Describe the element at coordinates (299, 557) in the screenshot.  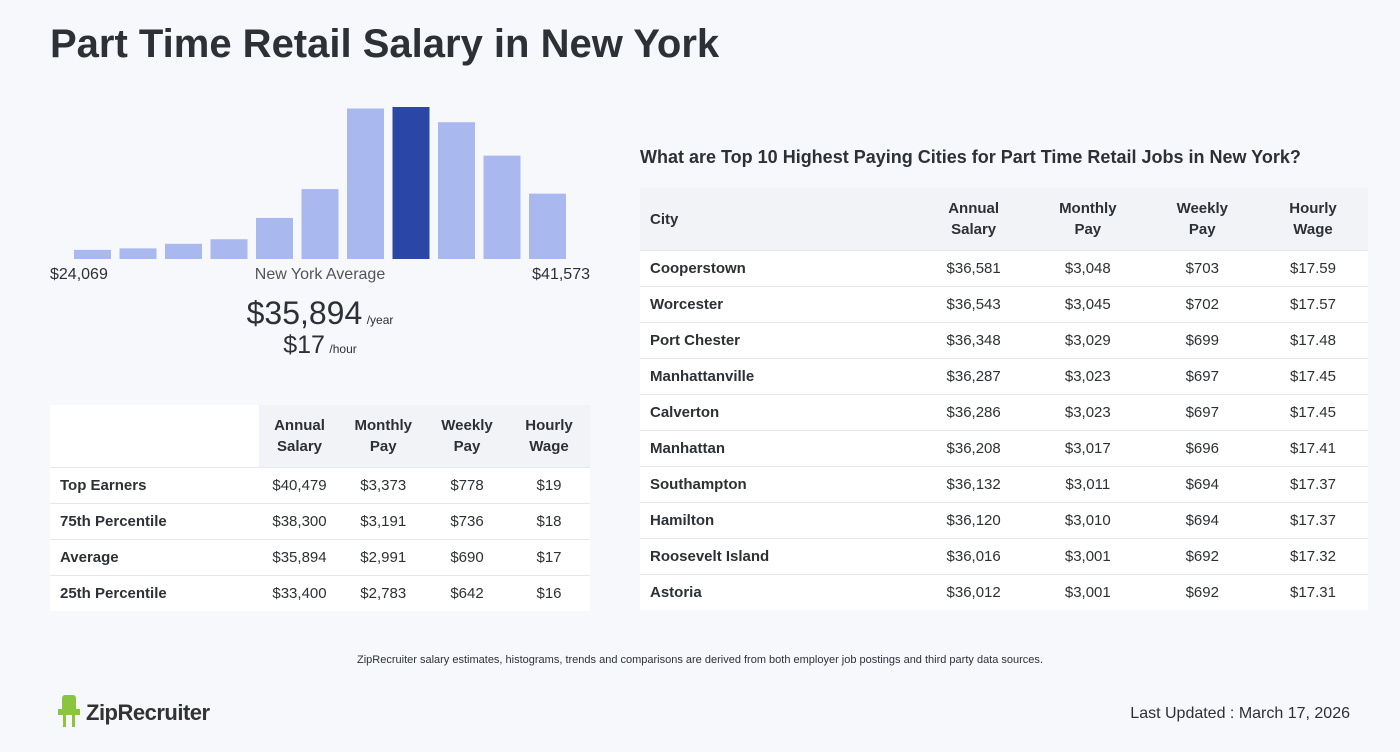
I see `table-cell: $35,894` at that location.